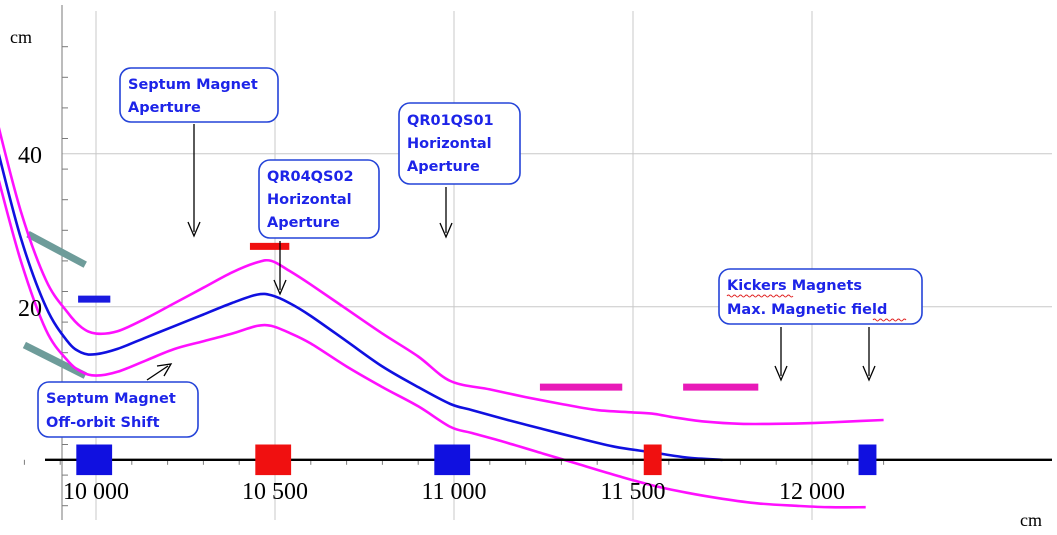 The width and height of the screenshot is (1057, 535). What do you see at coordinates (194, 229) in the screenshot?
I see `callout-septum-aperture-arrowhead` at bounding box center [194, 229].